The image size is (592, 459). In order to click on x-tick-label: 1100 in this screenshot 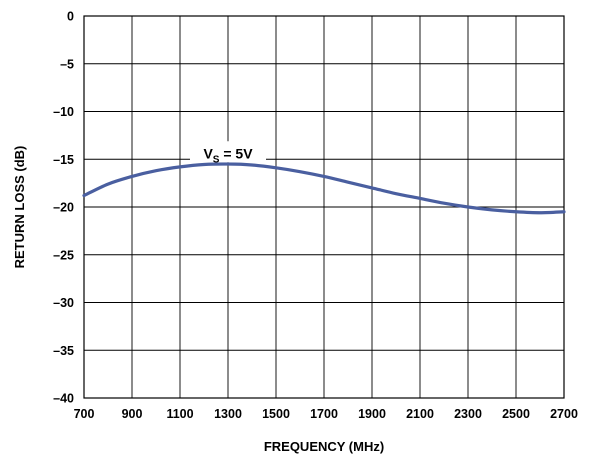, I will do `click(179, 414)`.